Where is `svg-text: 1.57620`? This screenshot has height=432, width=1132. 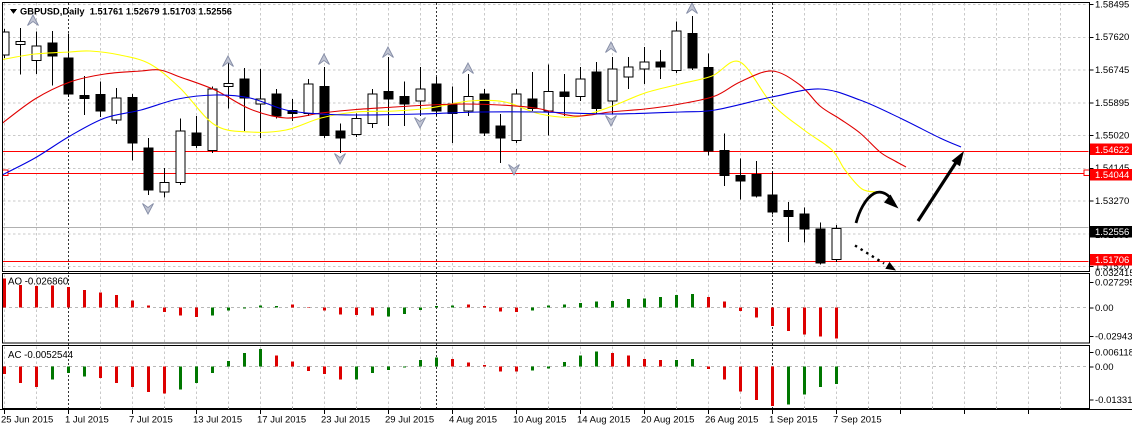
svg-text: 1.57620 is located at coordinates (1112, 37).